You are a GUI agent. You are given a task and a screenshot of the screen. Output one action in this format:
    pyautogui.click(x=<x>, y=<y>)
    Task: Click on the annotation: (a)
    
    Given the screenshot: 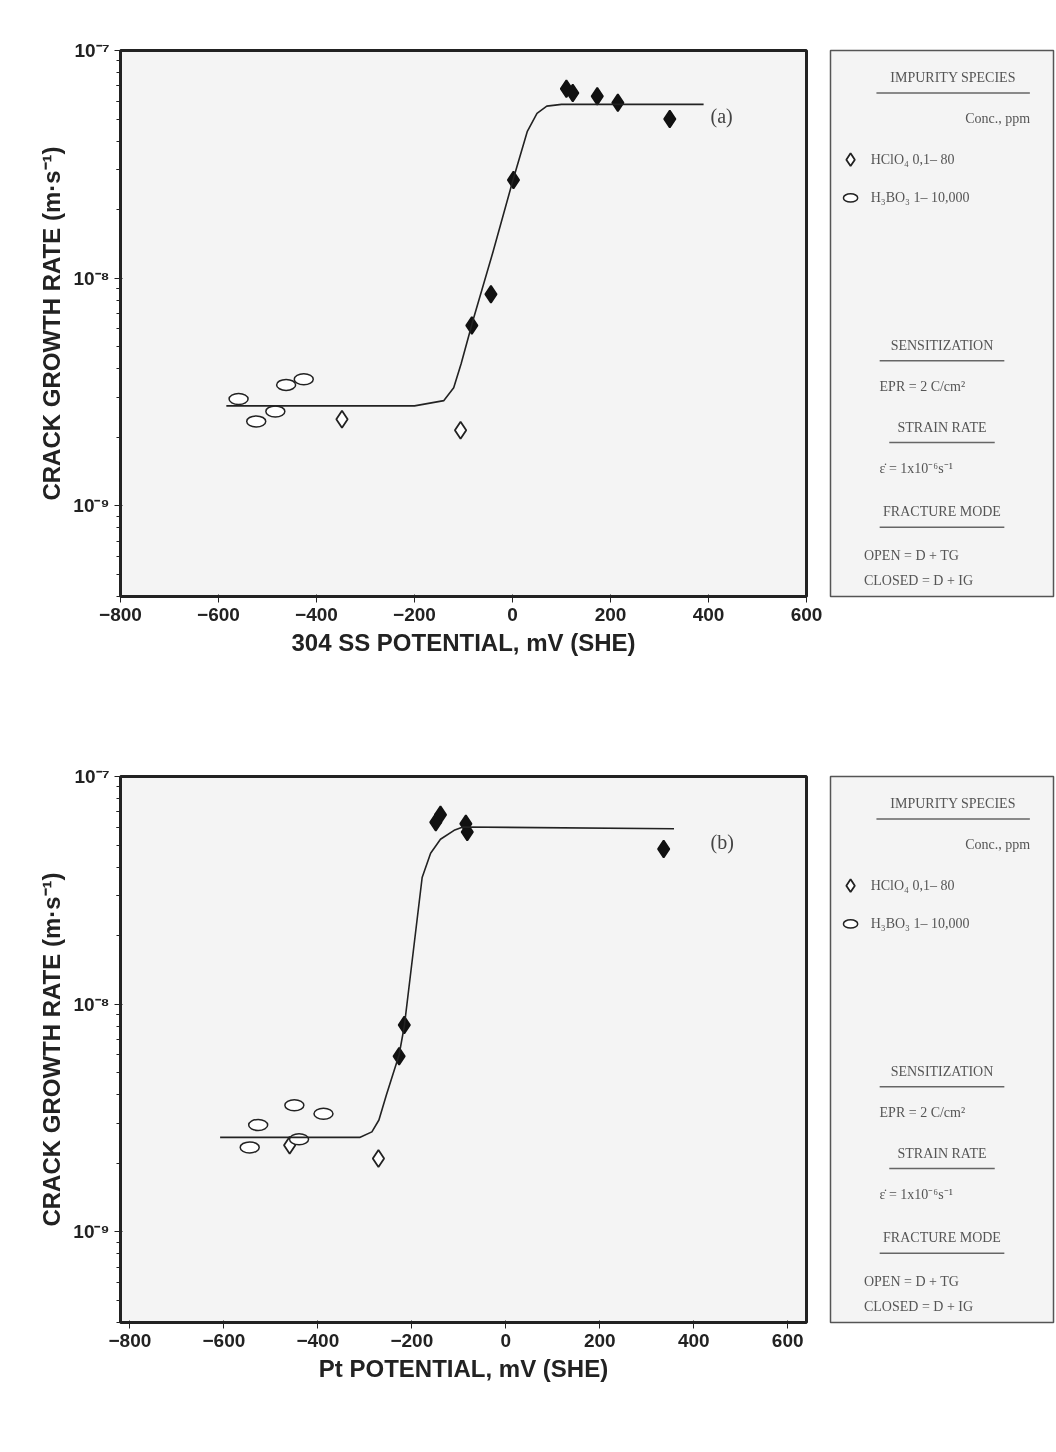 What is the action you would take?
    pyautogui.click(x=721, y=116)
    